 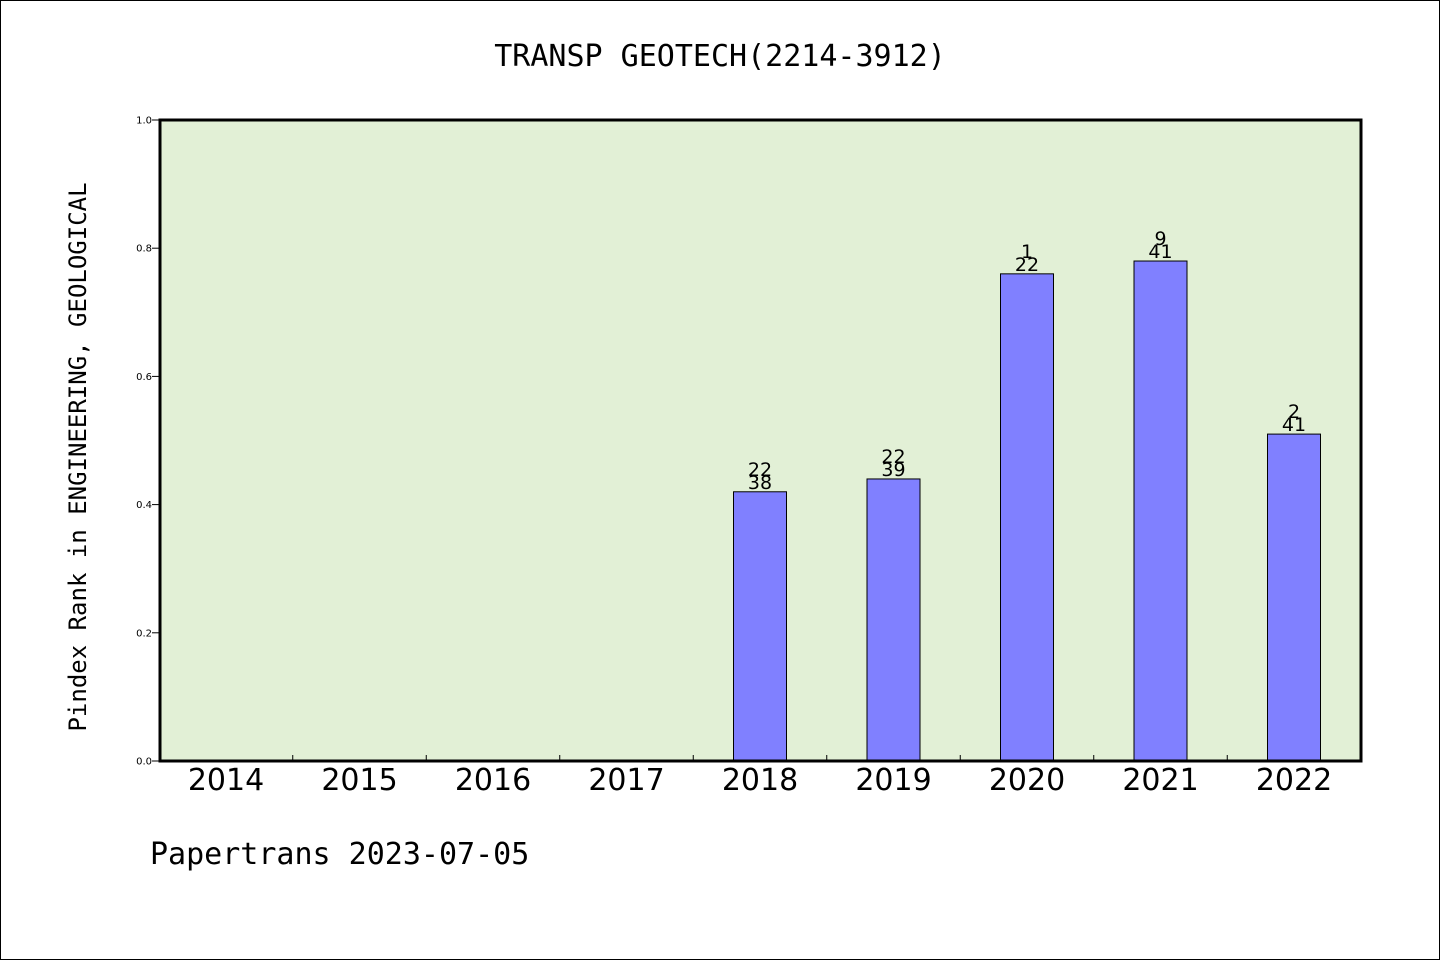 What do you see at coordinates (1160, 239) in the screenshot?
I see `bar-rank-label: 9` at bounding box center [1160, 239].